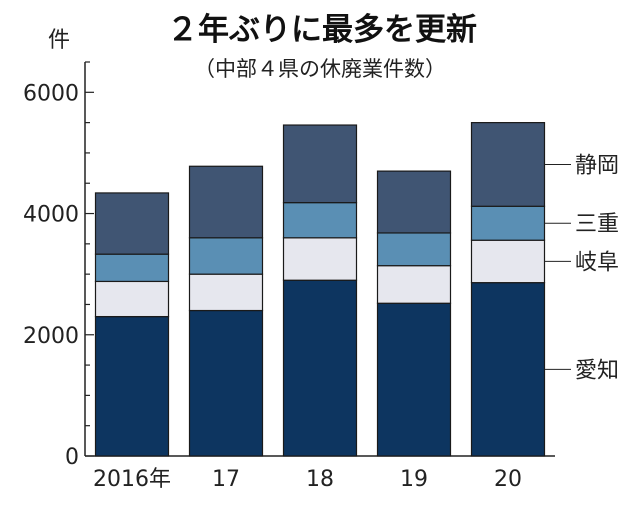  What do you see at coordinates (414, 479) in the screenshot?
I see `x-tick-label: 19` at bounding box center [414, 479].